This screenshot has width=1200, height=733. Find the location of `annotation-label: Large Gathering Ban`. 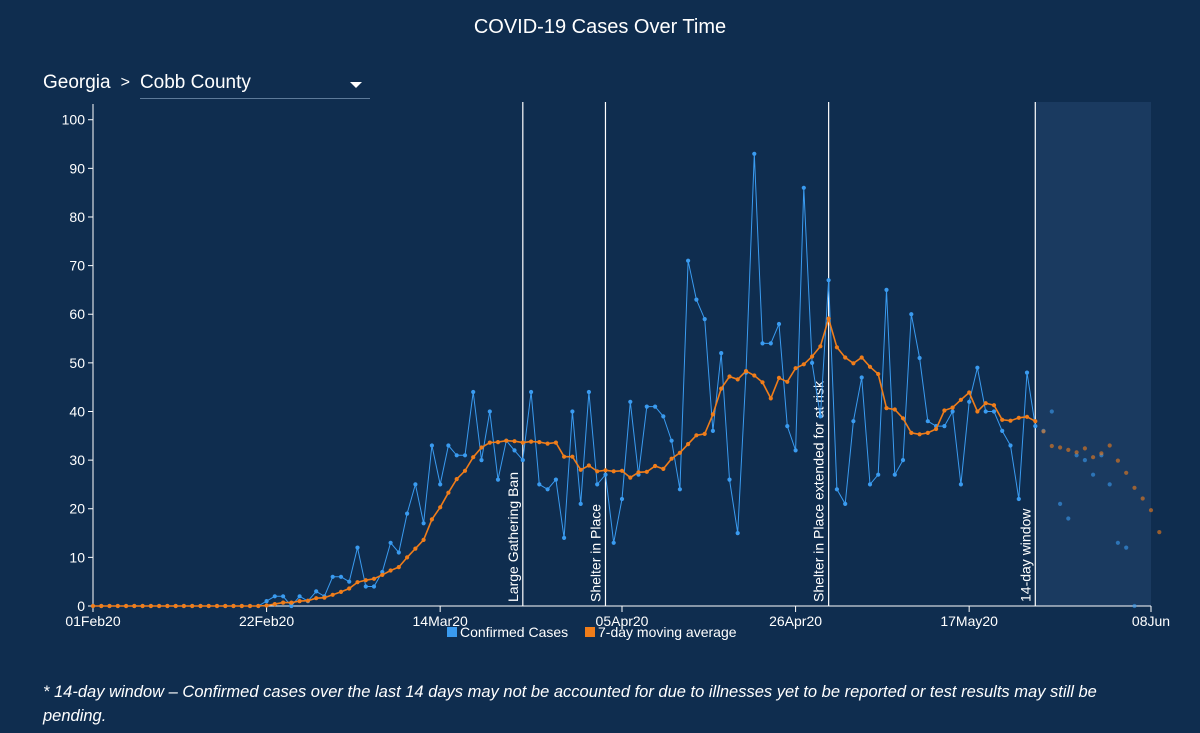

annotation-label: Large Gathering Ban is located at coordinates (513, 537).